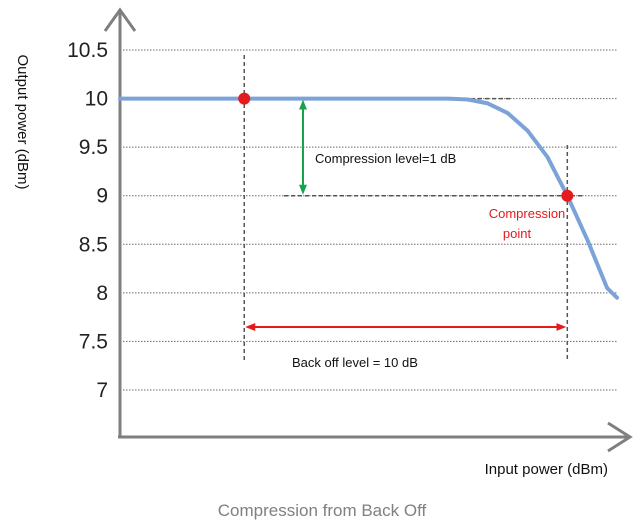 The image size is (639, 521). Describe the element at coordinates (96, 99) in the screenshot. I see `y-tick-label: 10` at that location.